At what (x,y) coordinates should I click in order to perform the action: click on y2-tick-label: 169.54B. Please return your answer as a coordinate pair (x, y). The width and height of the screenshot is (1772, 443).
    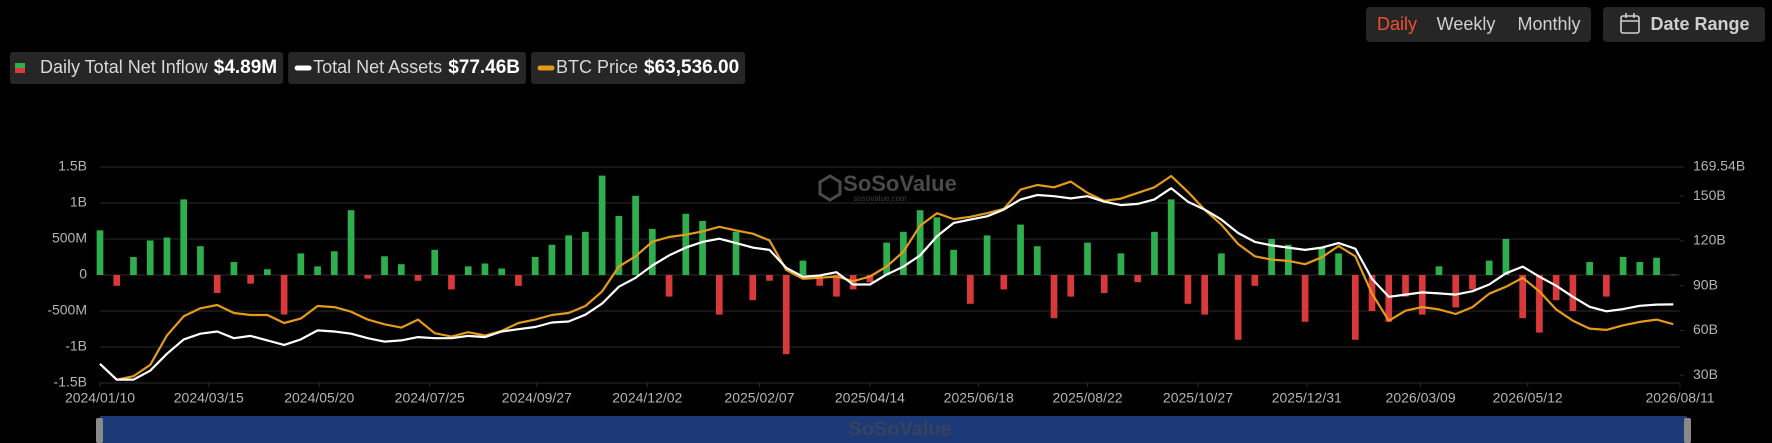
    Looking at the image, I should click on (1719, 166).